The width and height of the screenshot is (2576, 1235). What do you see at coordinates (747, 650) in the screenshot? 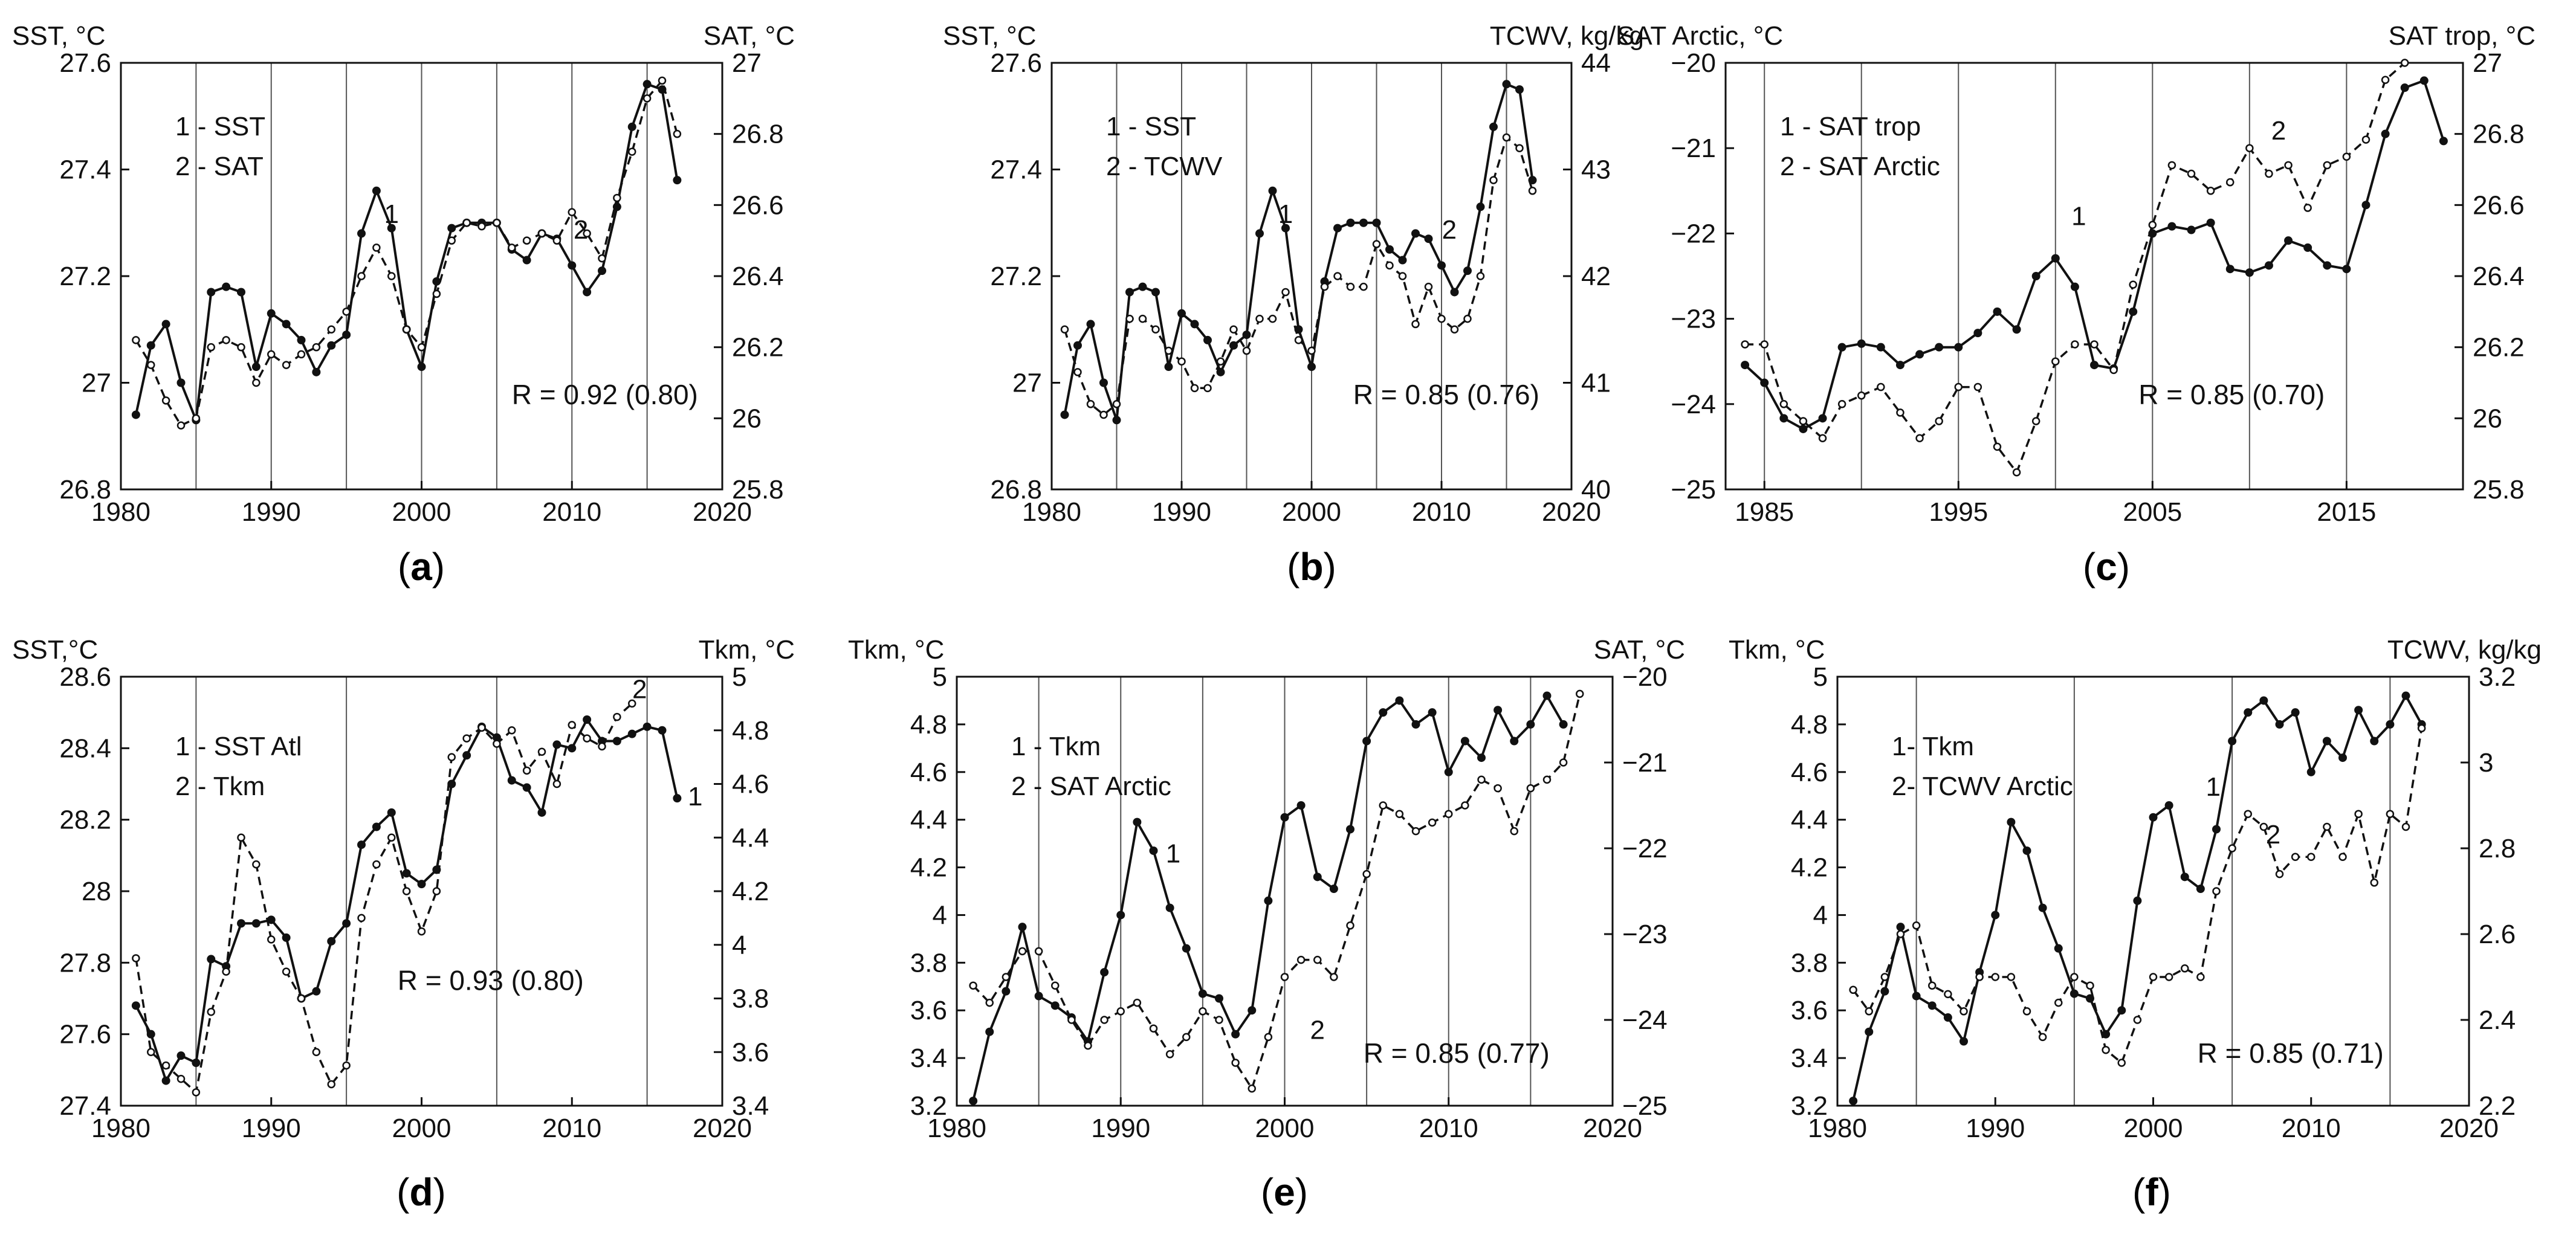
I see `right-axis-title: Tkm, °C` at bounding box center [747, 650].